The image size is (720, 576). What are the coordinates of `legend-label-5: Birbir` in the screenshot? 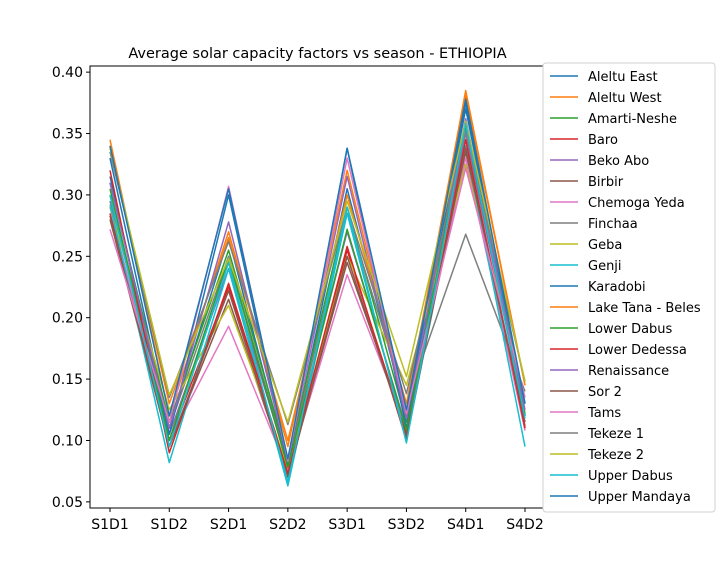 It's located at (606, 182).